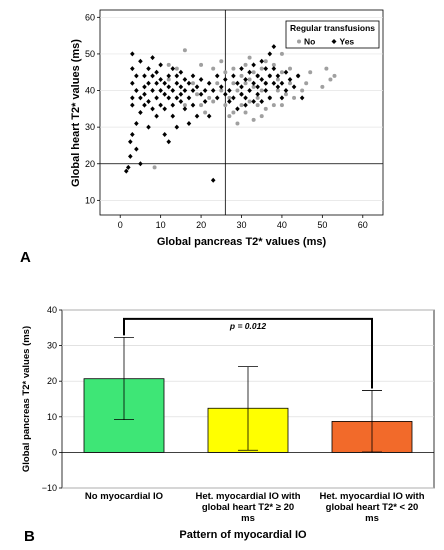 The width and height of the screenshot is (444, 550). I want to click on y-tick-label: 0, so click(54, 452).